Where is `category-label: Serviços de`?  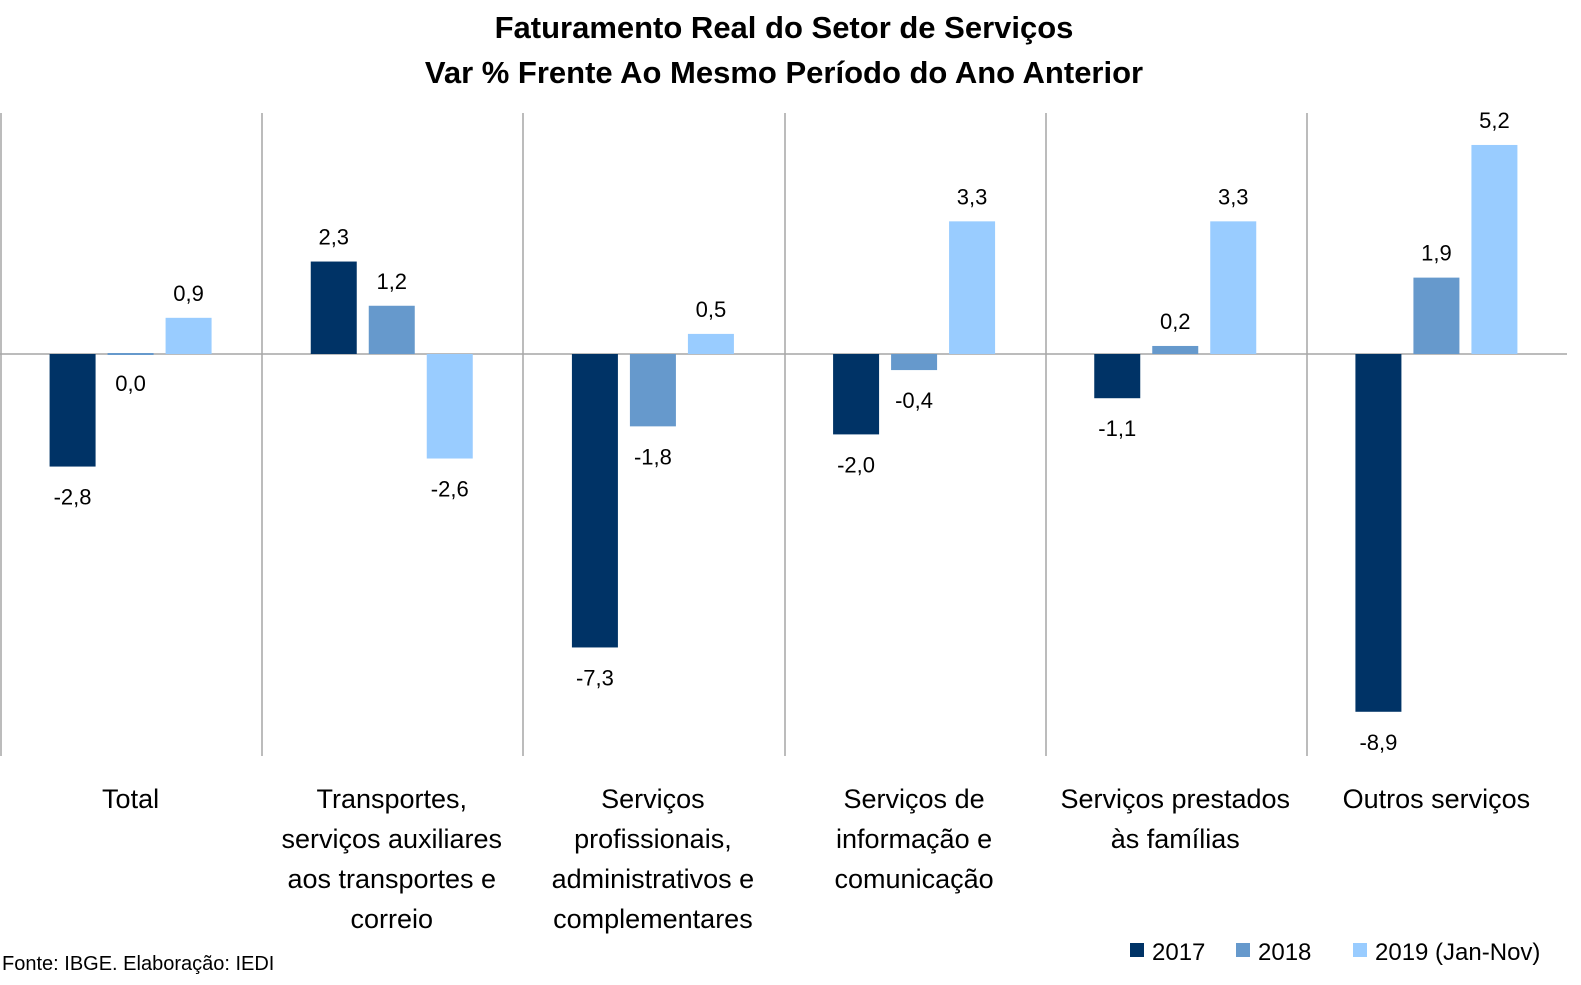
category-label: Serviços de is located at coordinates (914, 799).